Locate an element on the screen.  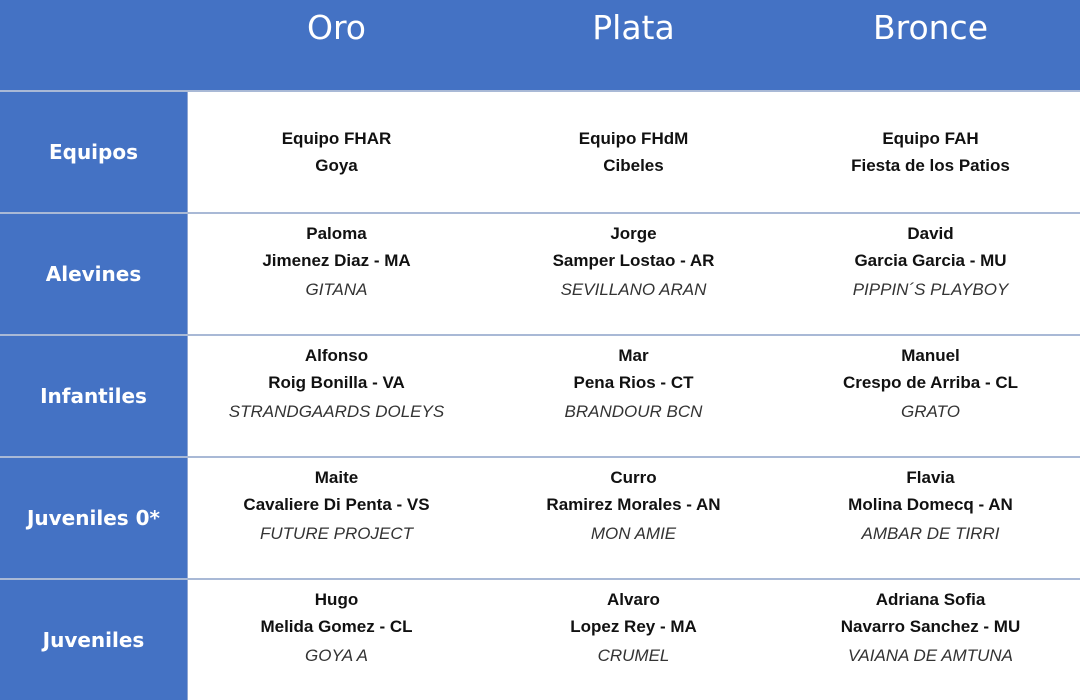
horse-name: STRANDGAARDS DOLEYS is located at coordinates (336, 411).